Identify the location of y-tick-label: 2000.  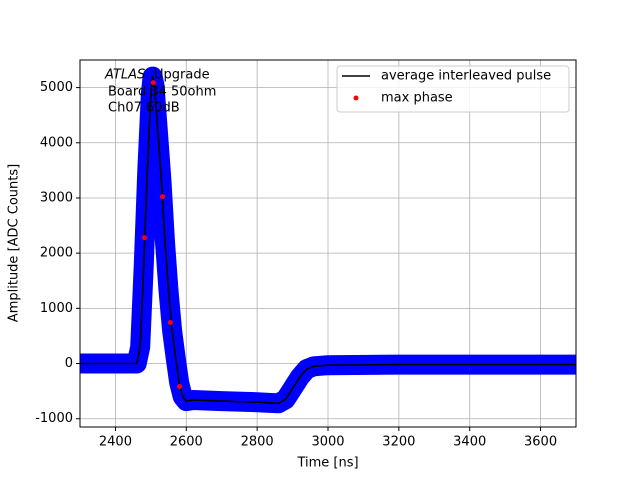
(56, 253).